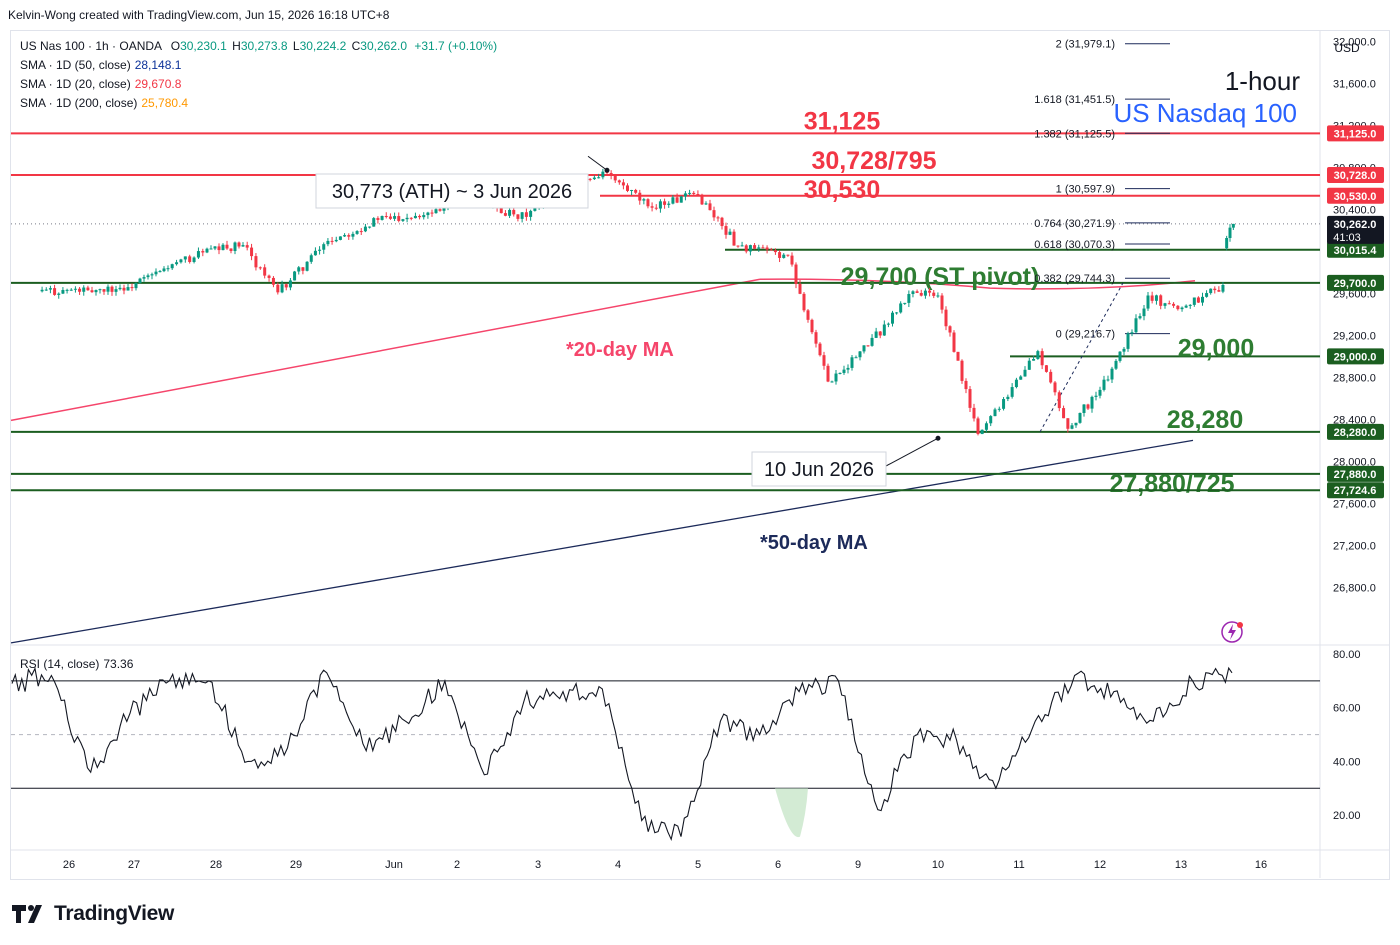 The width and height of the screenshot is (1400, 945). Describe the element at coordinates (1074, 279) in the screenshot. I see `fib-label: 0.382 (29,744.3)` at that location.